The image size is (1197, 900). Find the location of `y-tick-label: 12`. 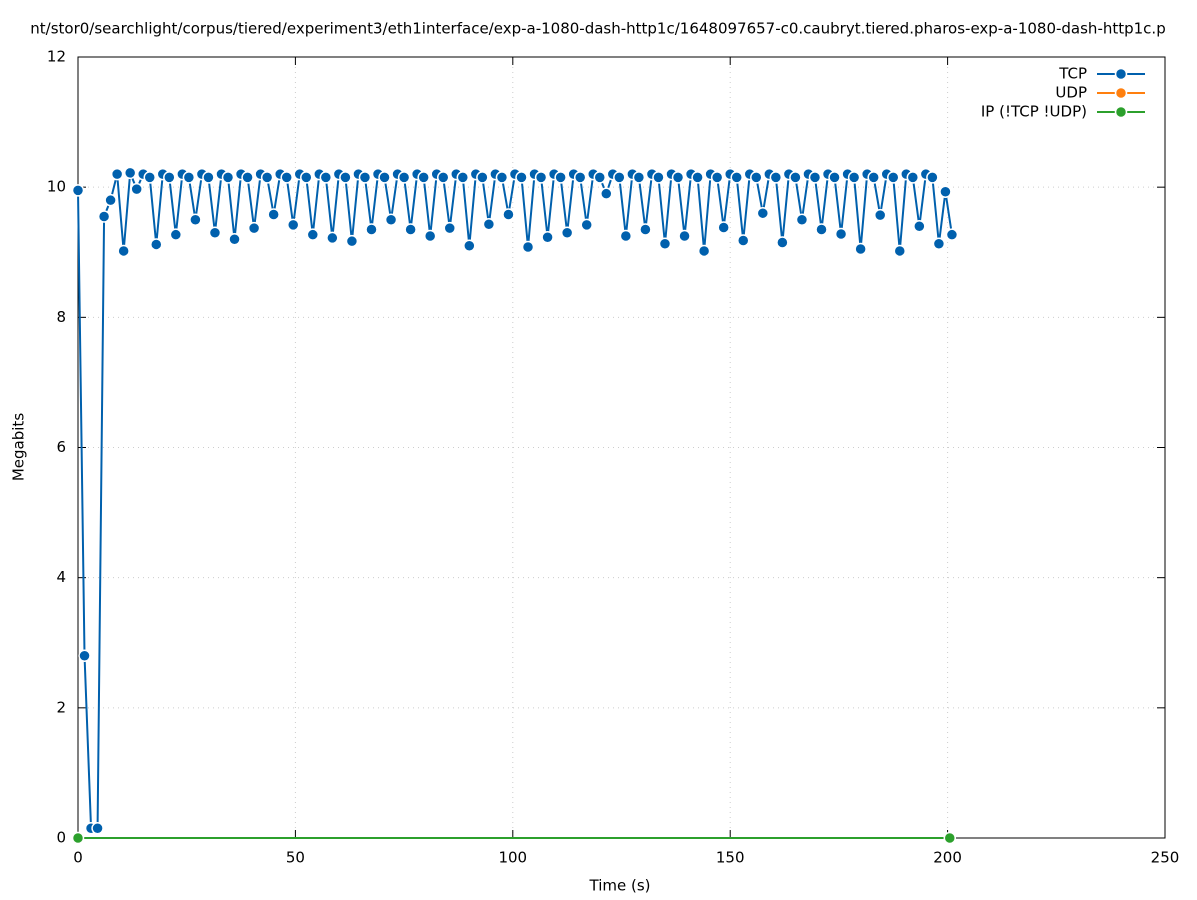

y-tick-label: 12 is located at coordinates (56, 57).